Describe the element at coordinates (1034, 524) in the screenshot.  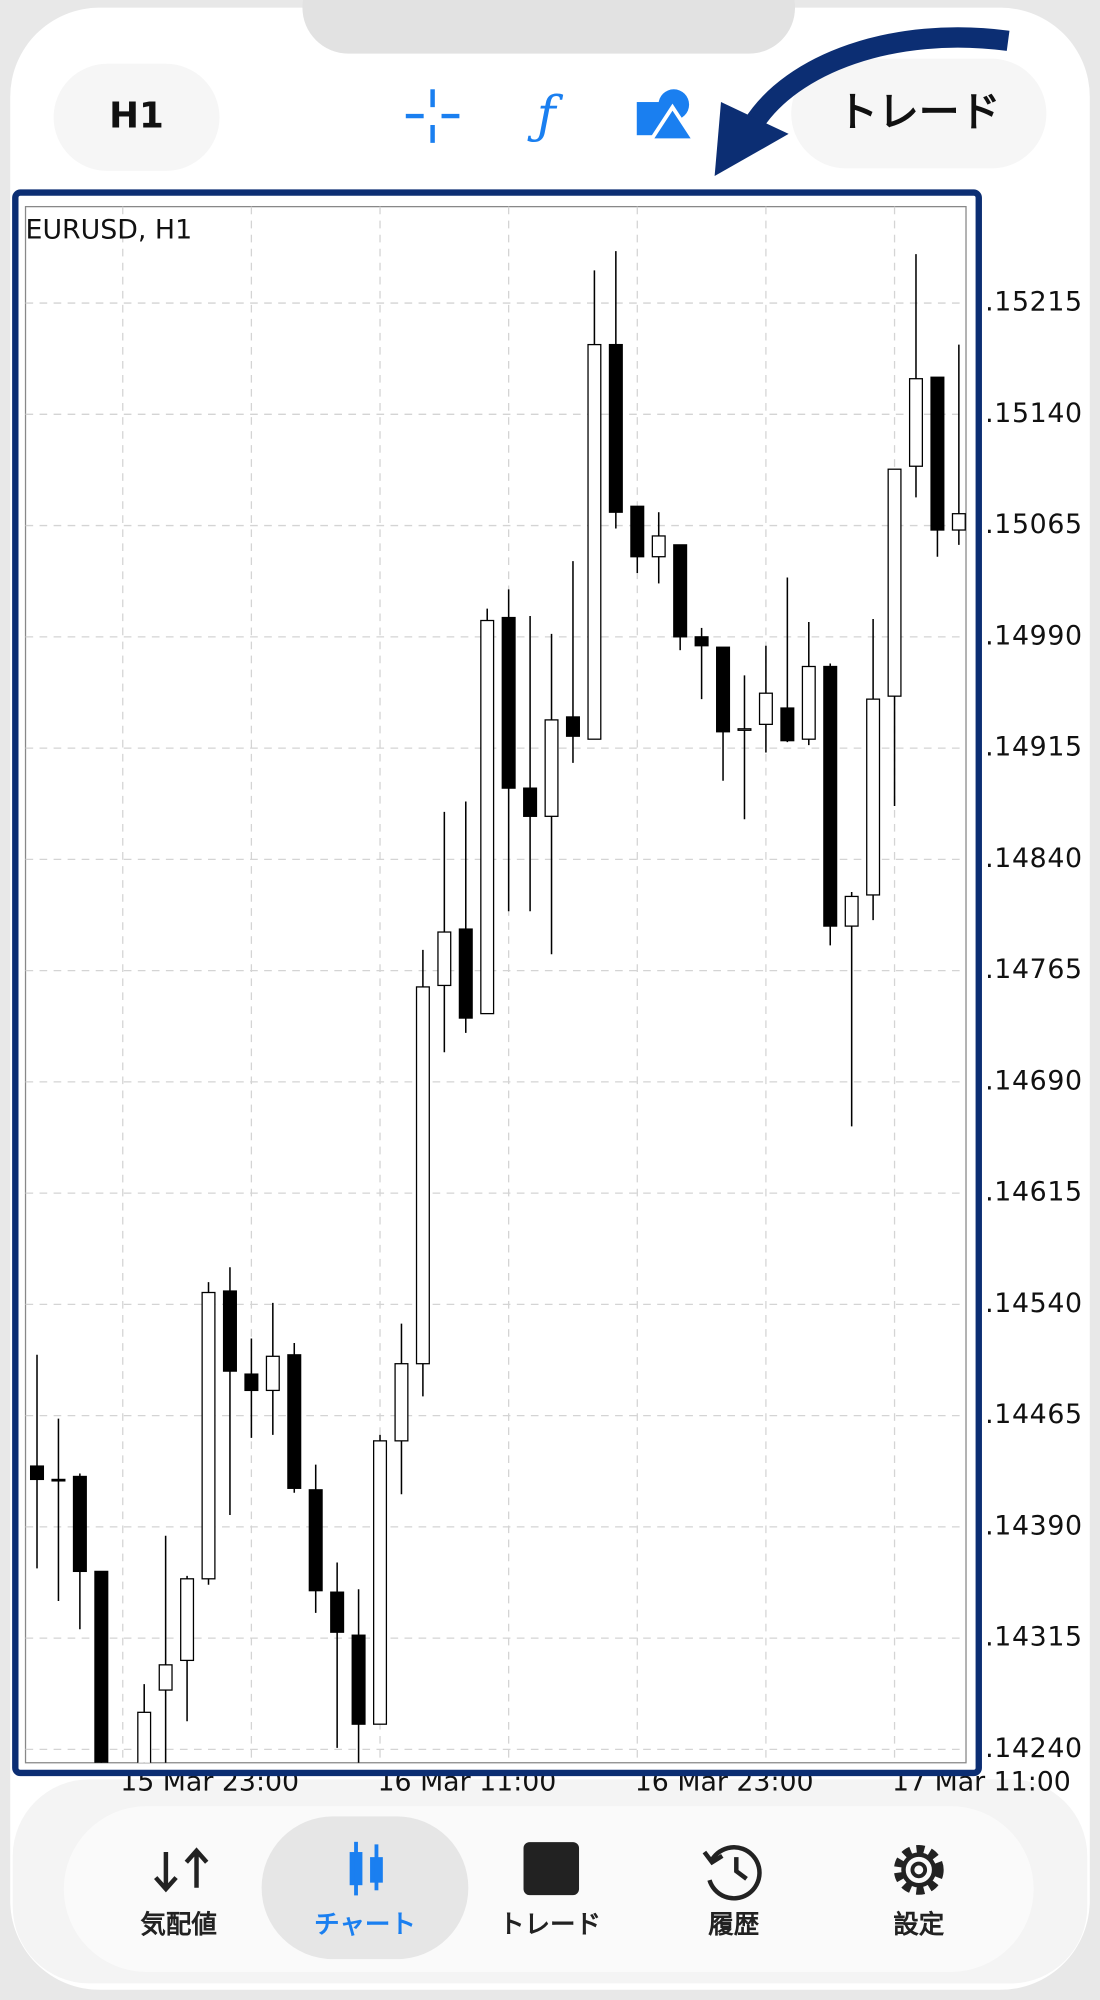
I see `y-tick-label: .15065` at that location.